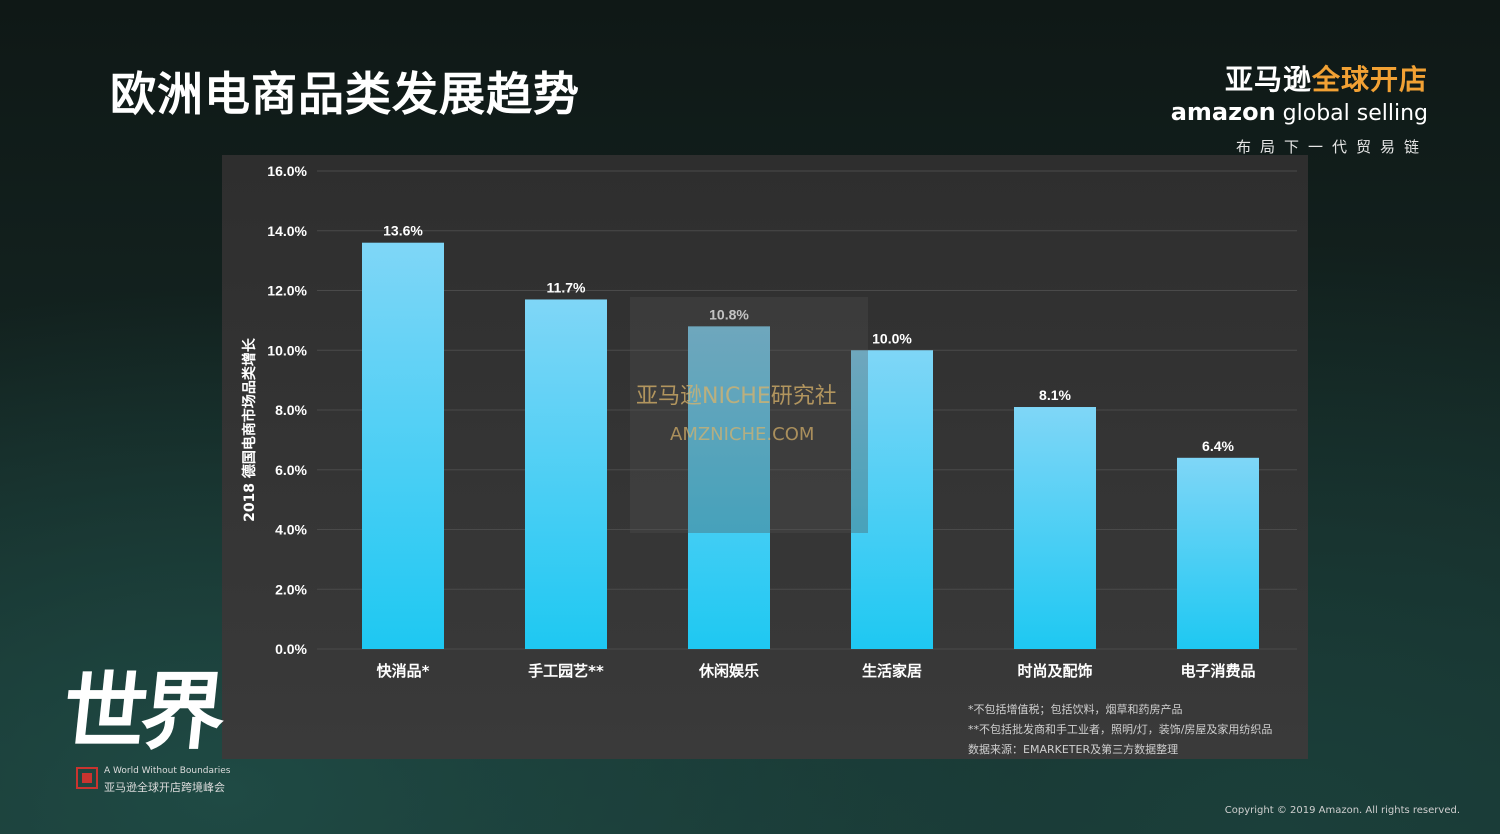 The width and height of the screenshot is (1500, 834). What do you see at coordinates (1223, 112) in the screenshot?
I see `brand-en-amazon: amazon` at bounding box center [1223, 112].